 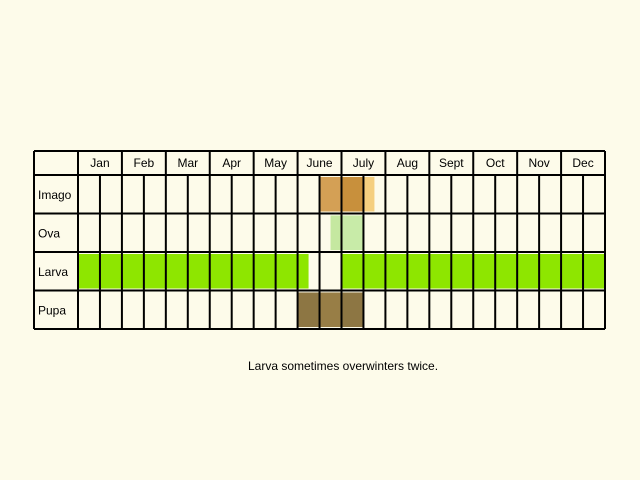 I want to click on month-label-oct: Oct, so click(x=495, y=163).